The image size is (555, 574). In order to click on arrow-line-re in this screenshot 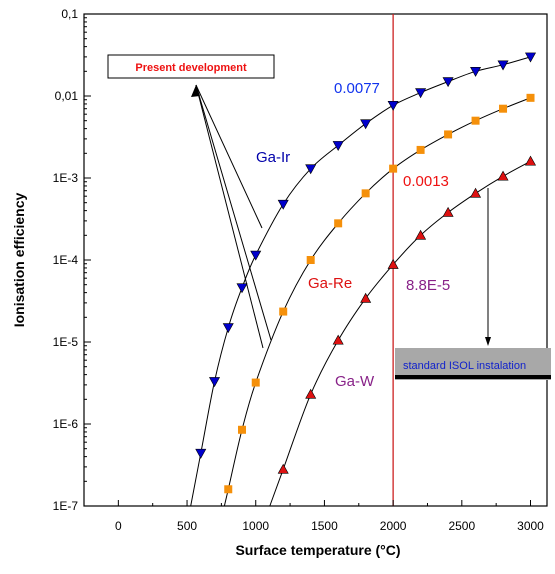, I will do `click(229, 216)`.